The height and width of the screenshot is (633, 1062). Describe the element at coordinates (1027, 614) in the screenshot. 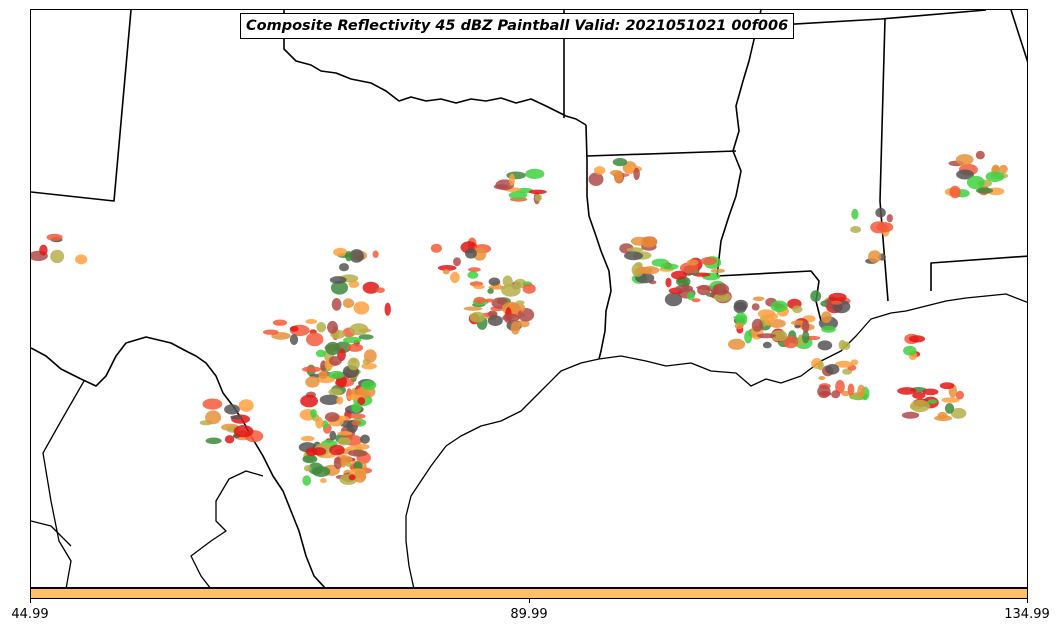

I see `colorbar-label-max: 134.99` at that location.